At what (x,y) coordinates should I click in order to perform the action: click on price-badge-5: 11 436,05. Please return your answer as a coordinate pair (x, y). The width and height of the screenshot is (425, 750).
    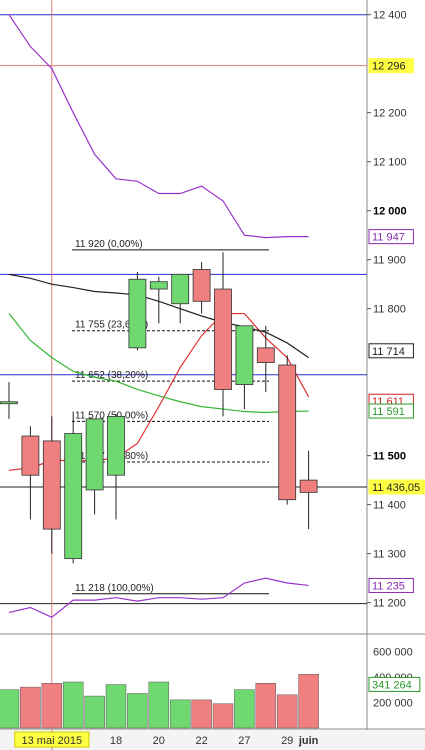
    Looking at the image, I should click on (396, 488).